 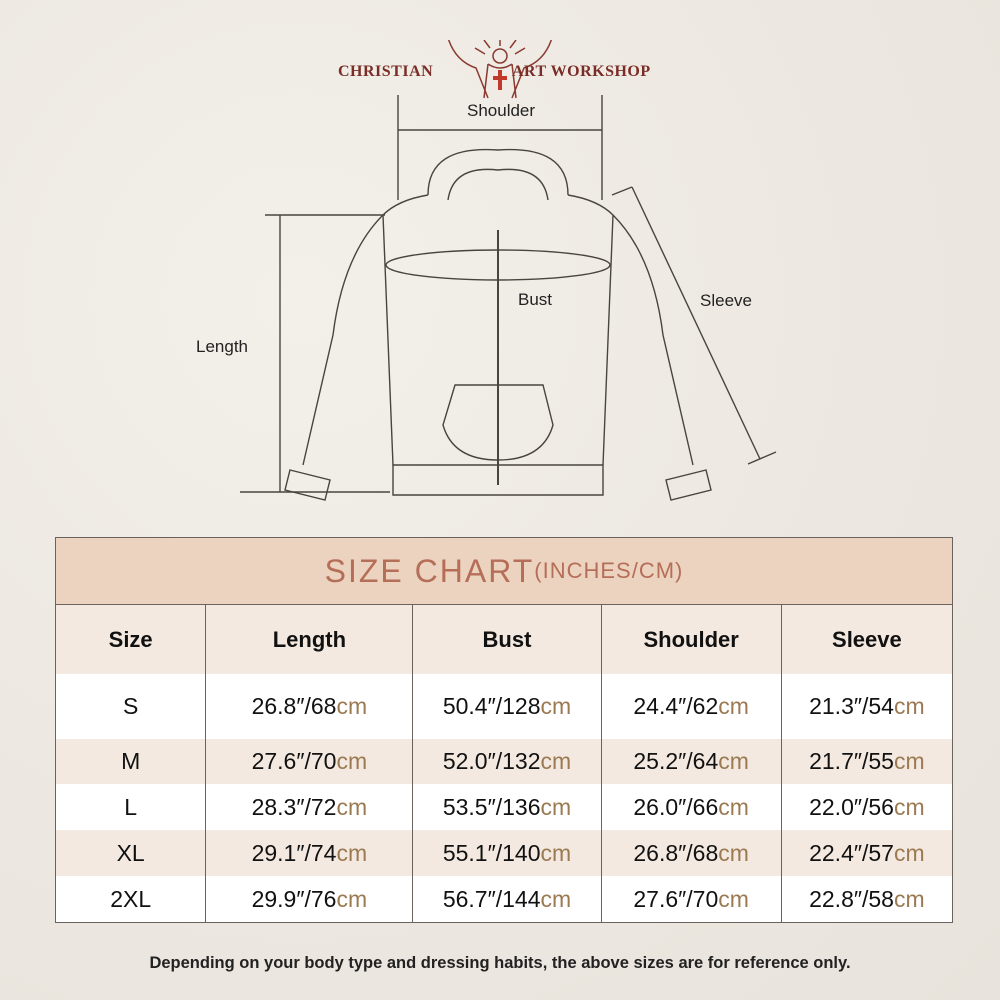 I want to click on measure-cell: 26.0″/66 cm, so click(x=690, y=807).